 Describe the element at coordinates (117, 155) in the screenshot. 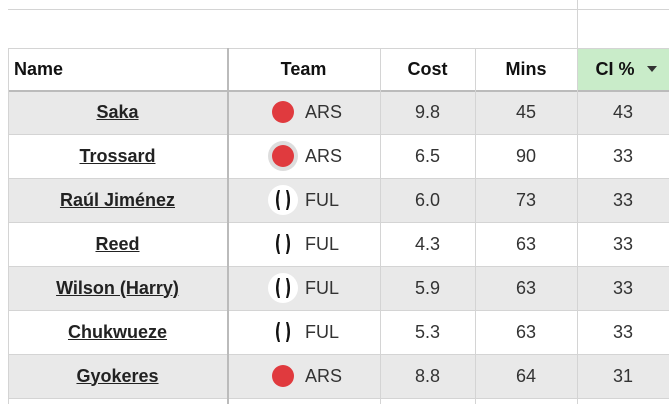

I see `player-name: Trossard` at that location.